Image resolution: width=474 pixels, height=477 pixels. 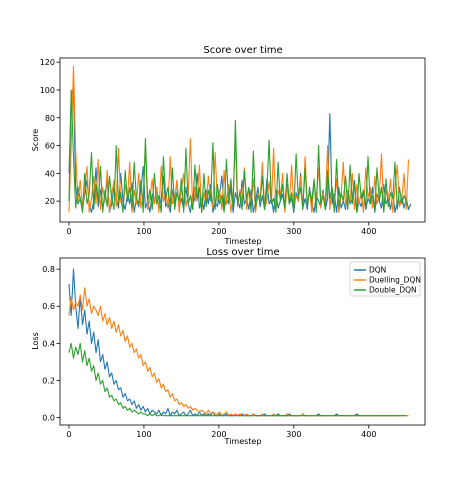 I want to click on score-x-tick-label: 100, so click(x=143, y=231).